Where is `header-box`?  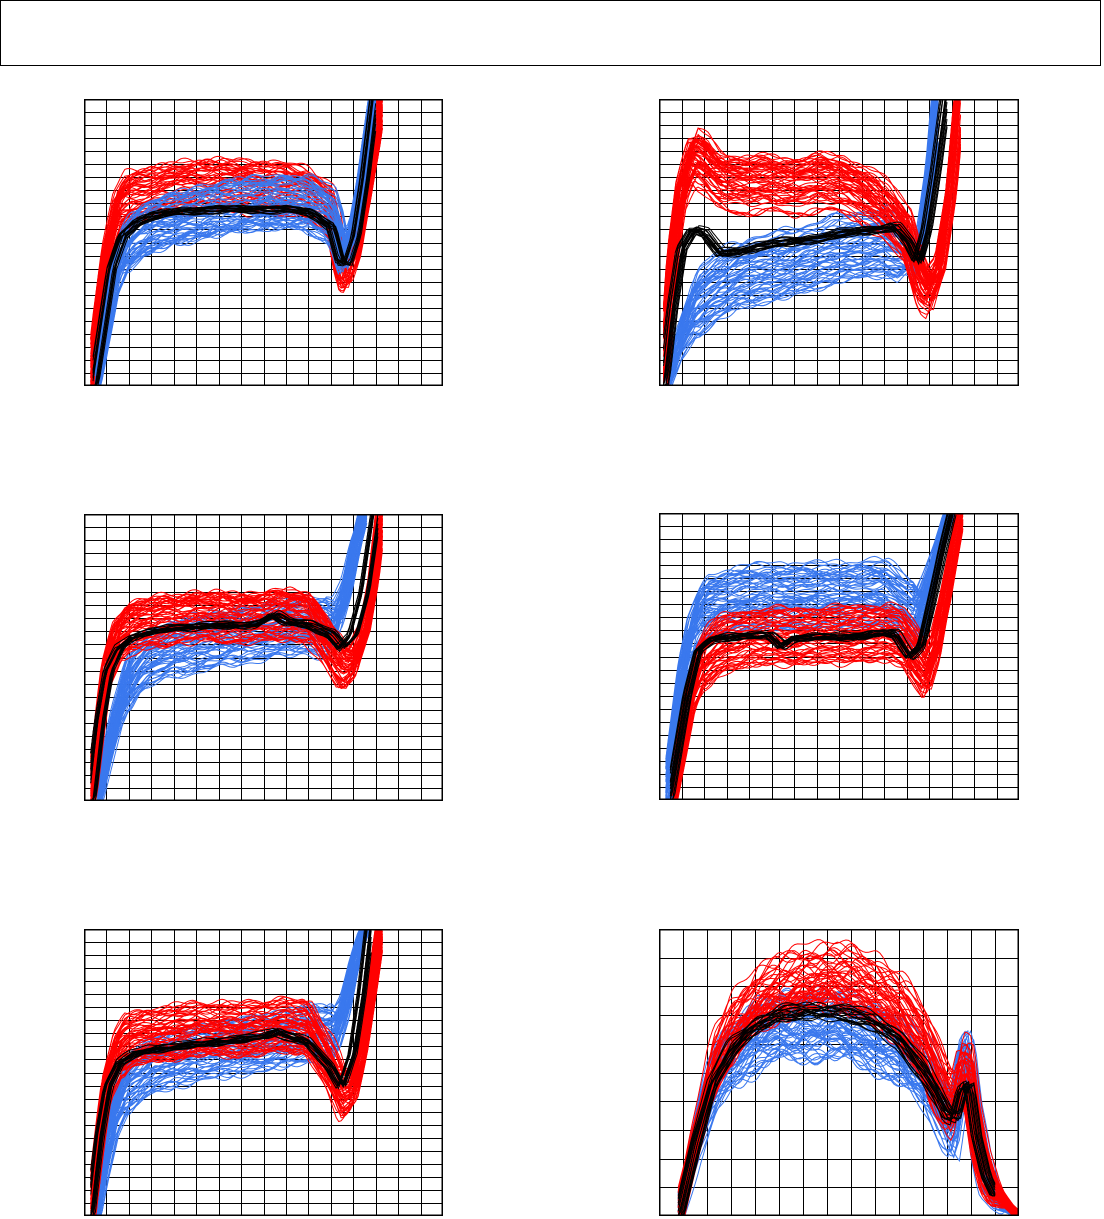
header-box is located at coordinates (550, 33).